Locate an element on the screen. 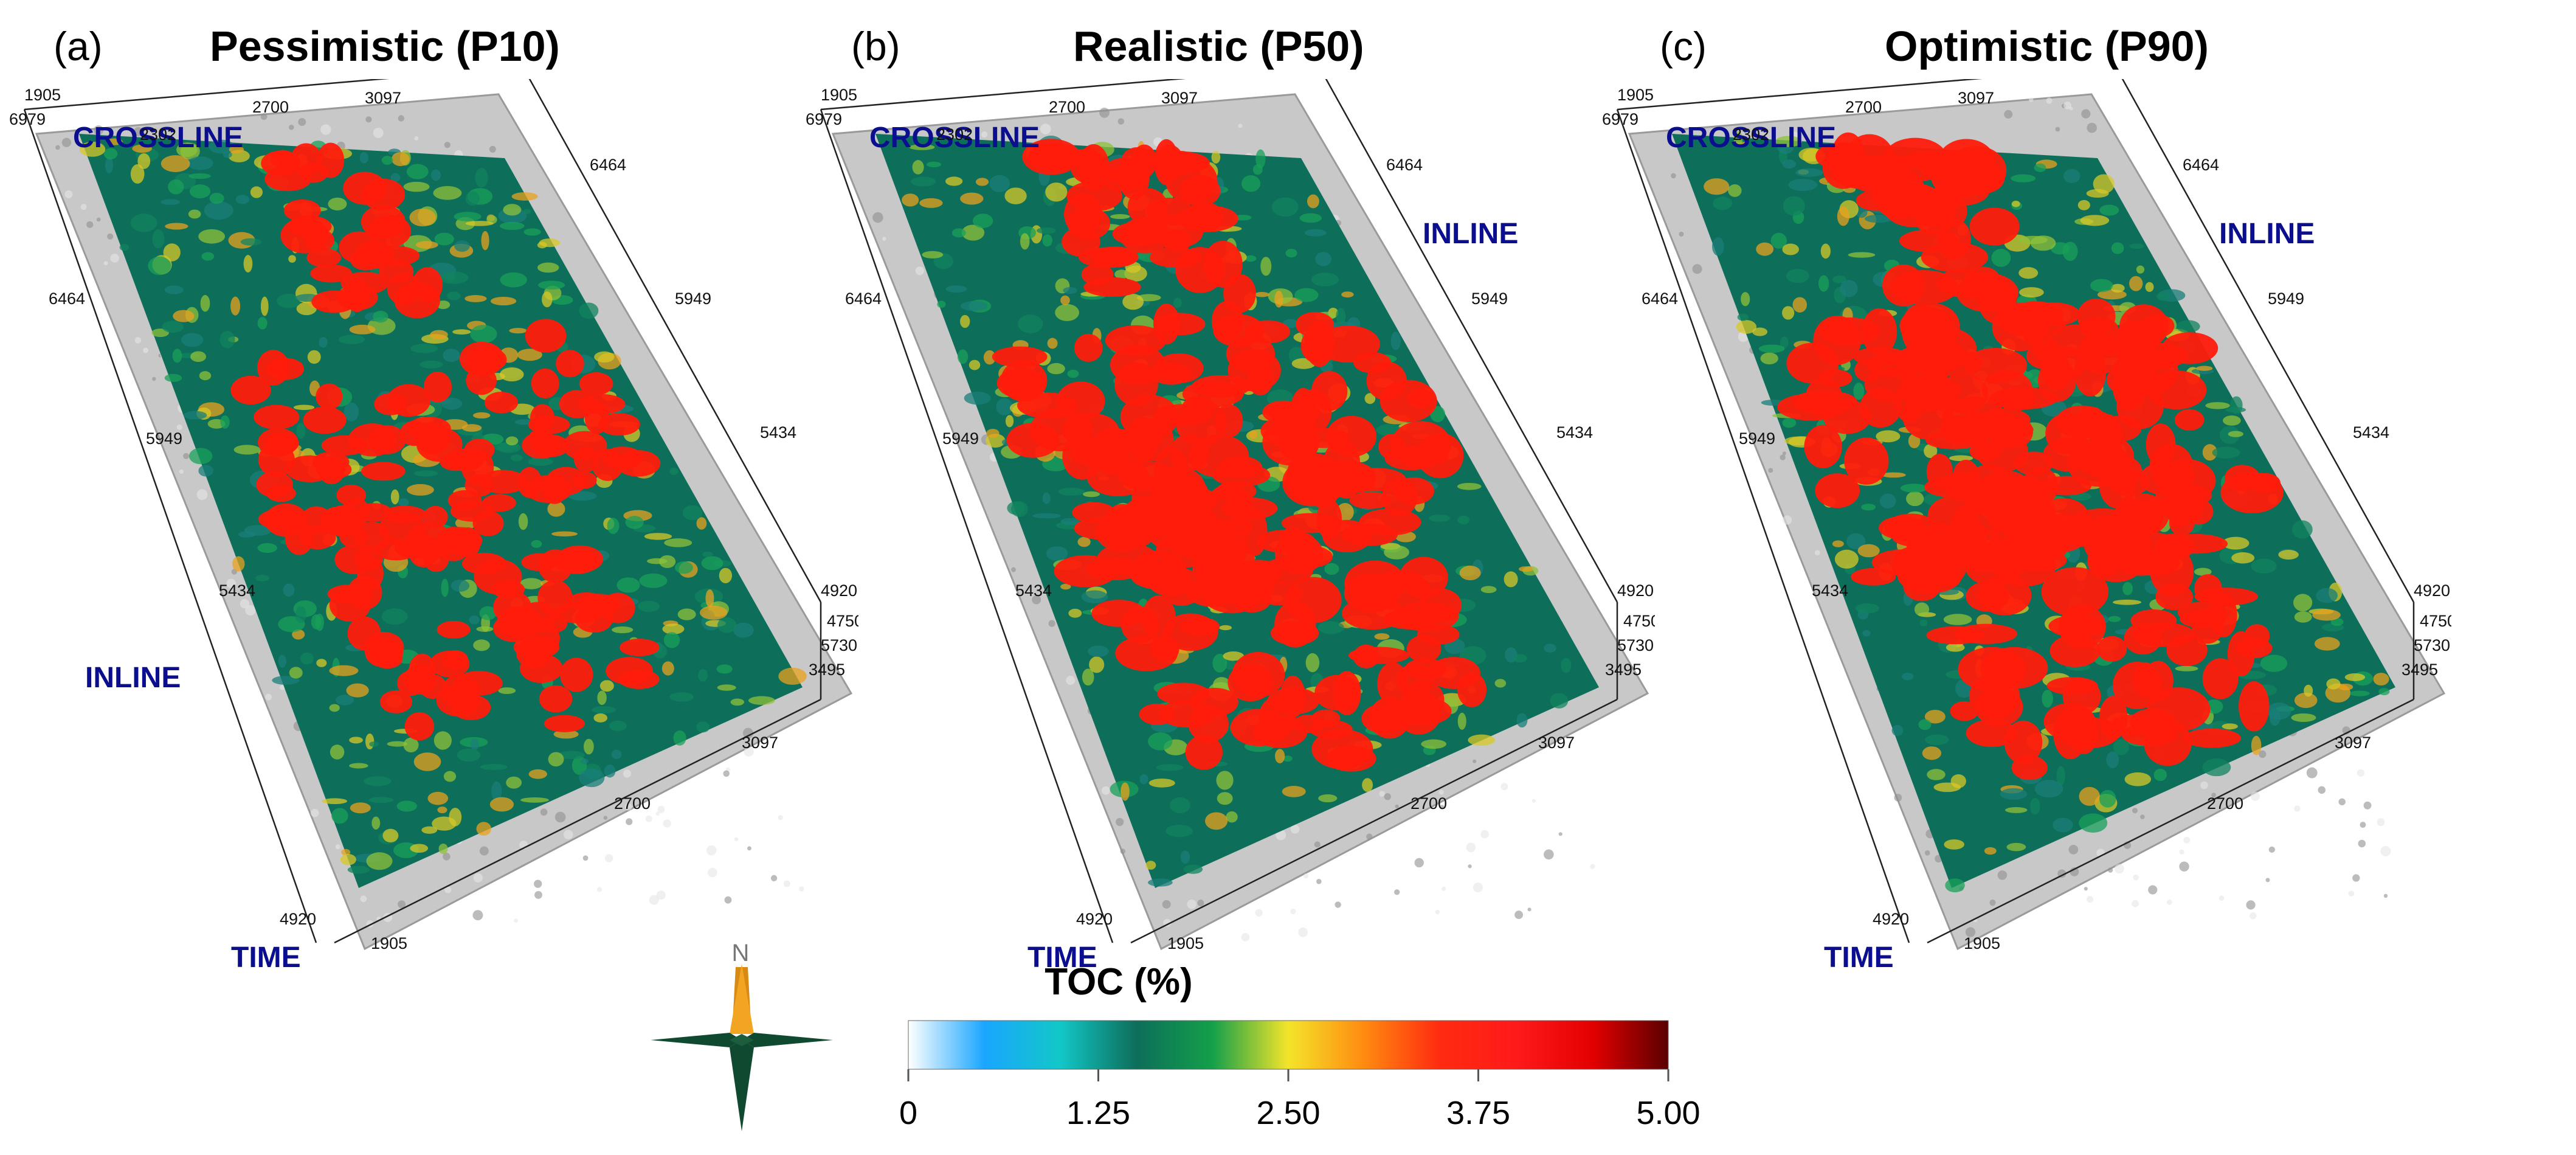 Image resolution: width=2576 pixels, height=1155 pixels. colorbar-title: TOC (%) is located at coordinates (1118, 982).